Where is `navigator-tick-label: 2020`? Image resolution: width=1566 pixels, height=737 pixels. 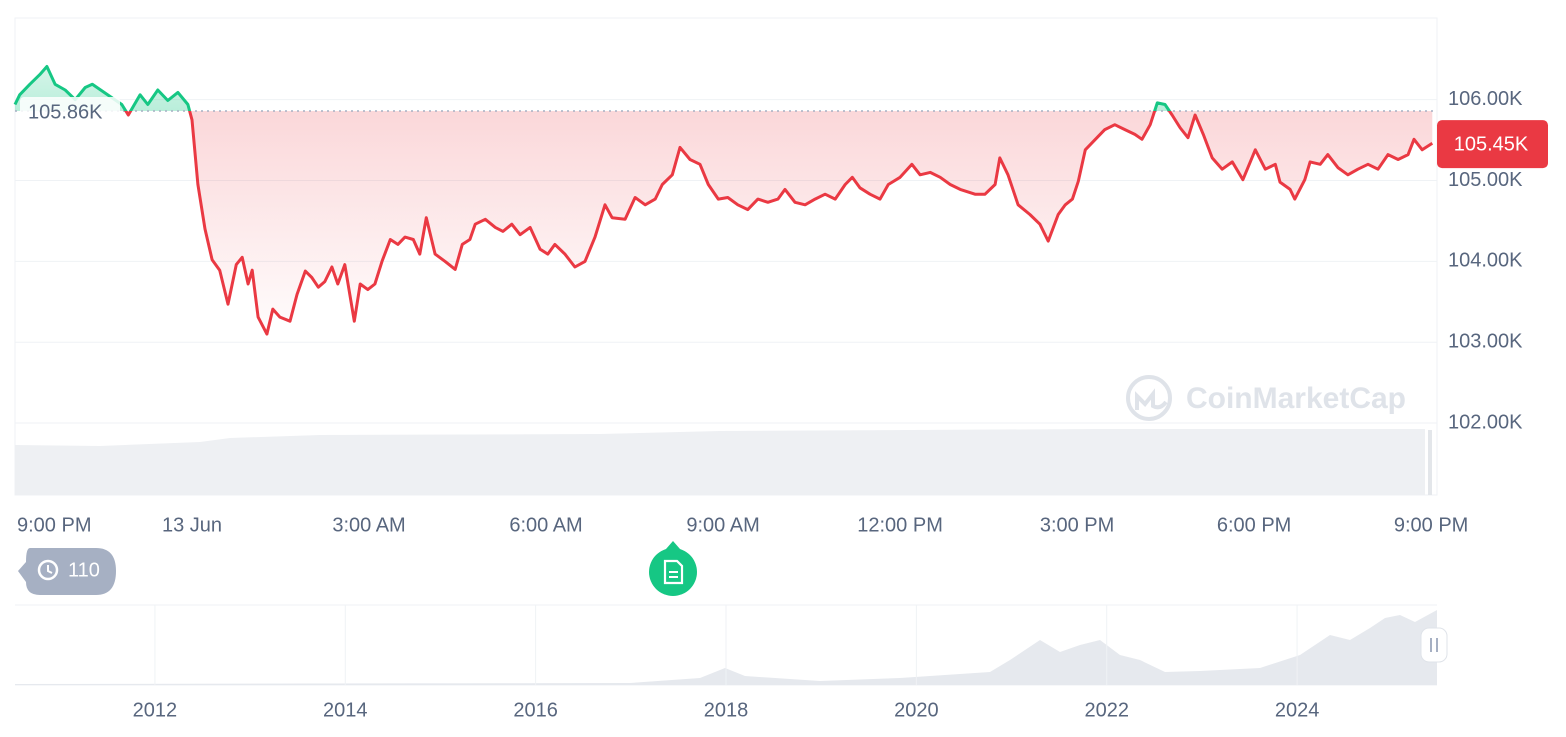
navigator-tick-label: 2020 is located at coordinates (916, 710).